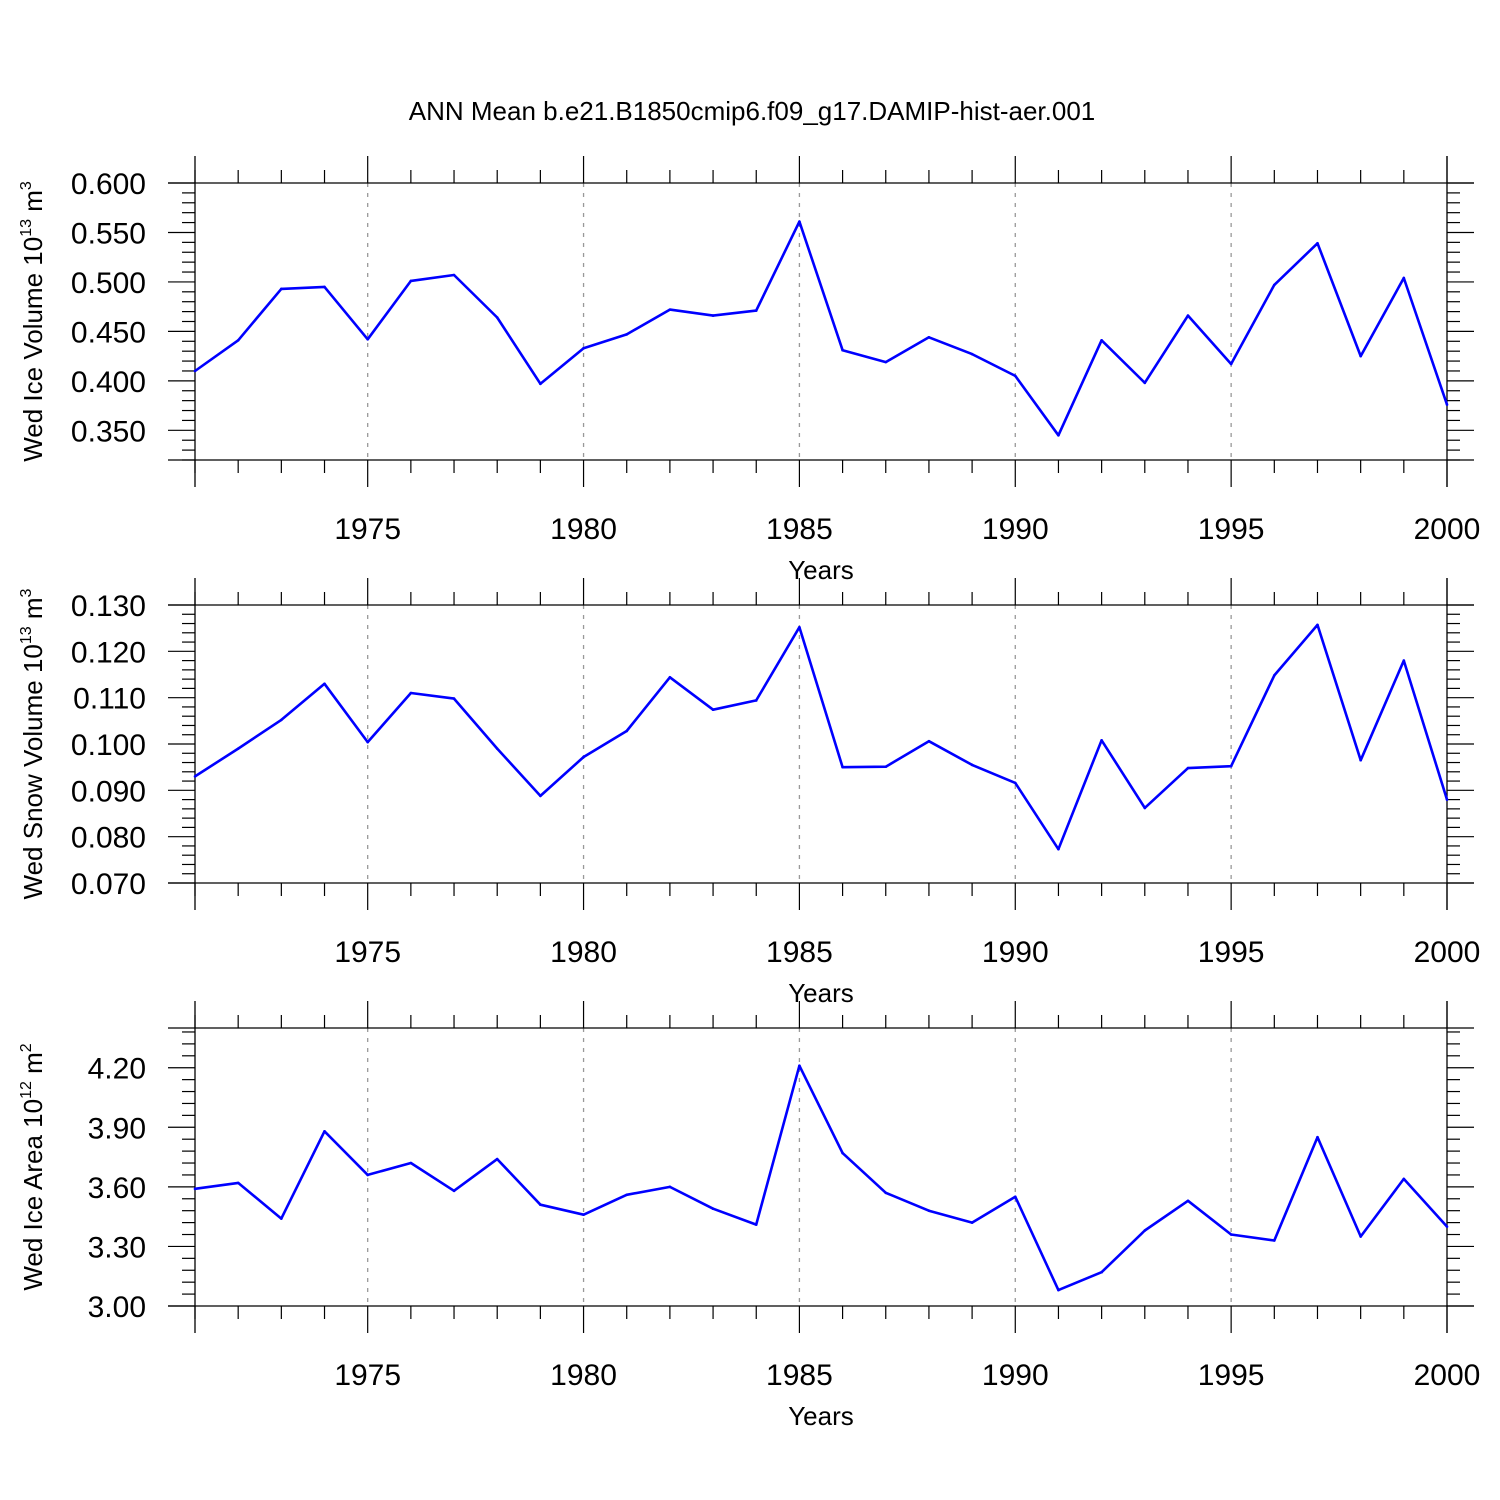 The height and width of the screenshot is (1500, 1500). Describe the element at coordinates (117, 1188) in the screenshot. I see `y-tick-label: 3.60` at that location.